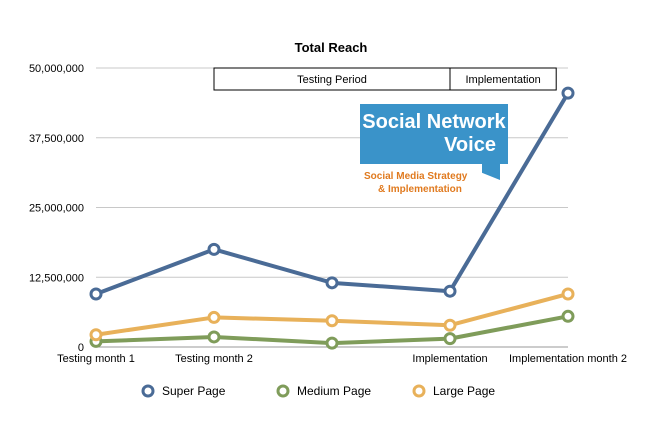  Describe the element at coordinates (464, 391) in the screenshot. I see `legend-label: Large Page` at that location.